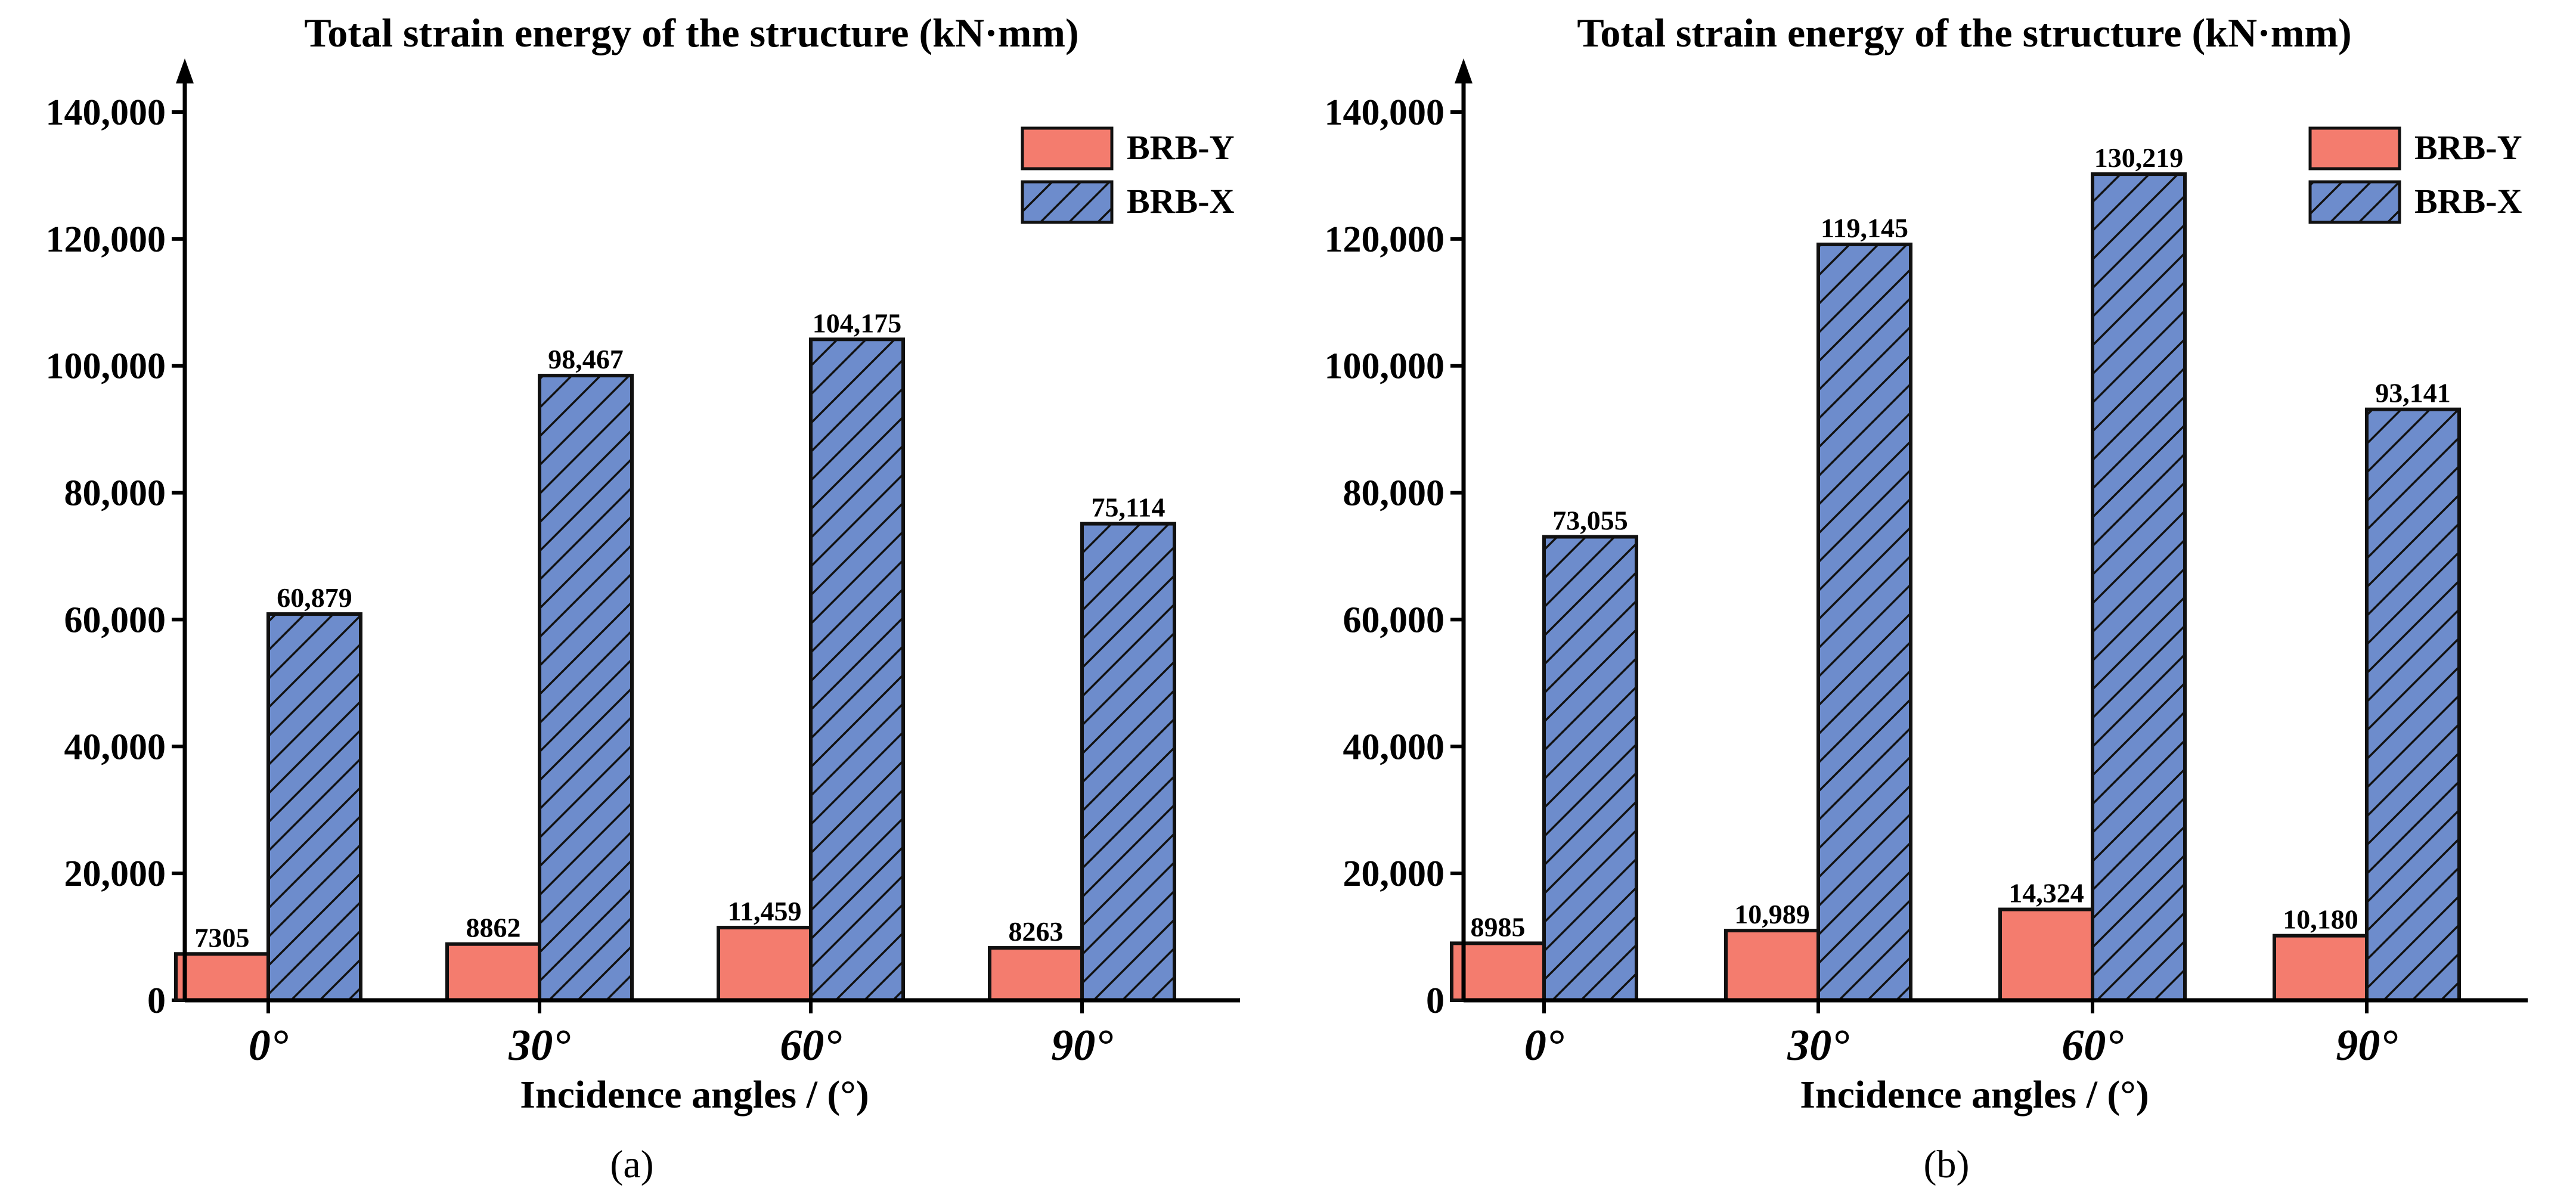 The height and width of the screenshot is (1197, 2576). Describe the element at coordinates (1864, 228) in the screenshot. I see `data-label: 119,145` at that location.